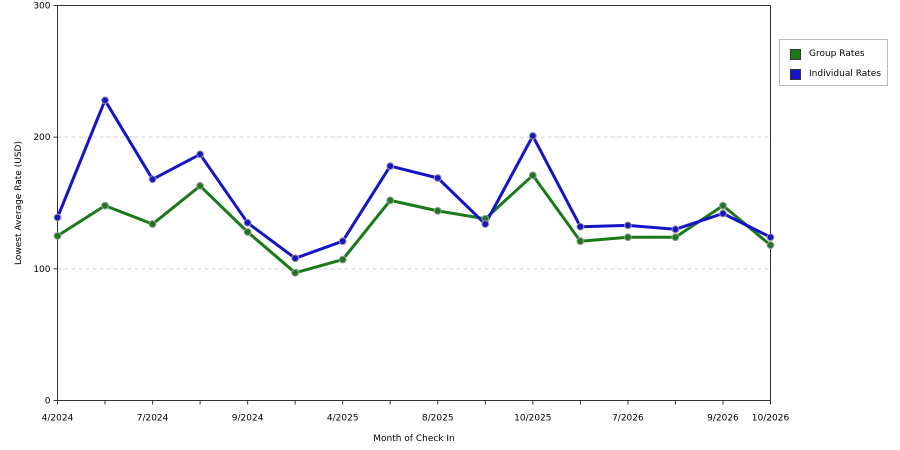 The width and height of the screenshot is (900, 450). Describe the element at coordinates (795, 74) in the screenshot. I see `legend-swatch-individual-rates` at that location.